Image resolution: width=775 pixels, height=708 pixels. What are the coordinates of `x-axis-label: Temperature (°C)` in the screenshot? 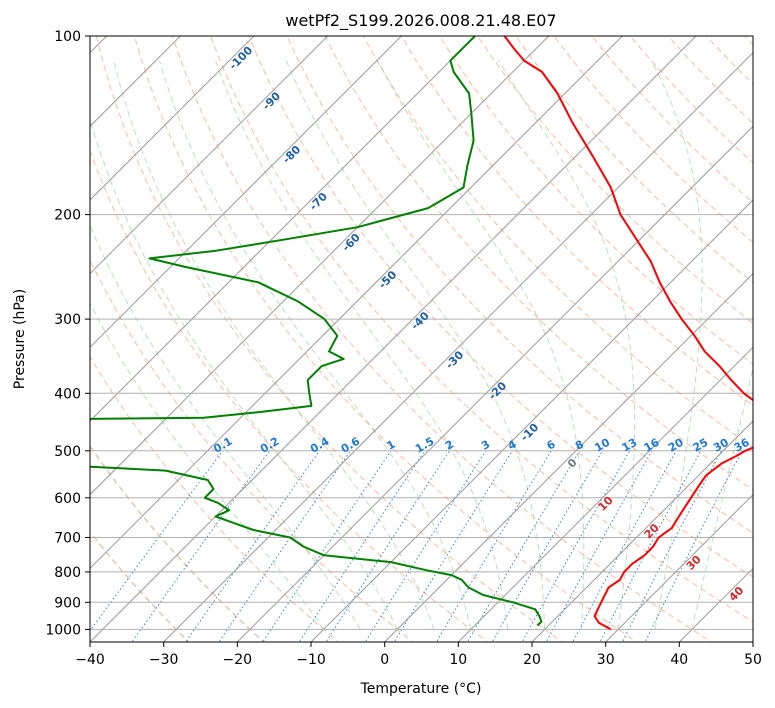 It's located at (421, 689).